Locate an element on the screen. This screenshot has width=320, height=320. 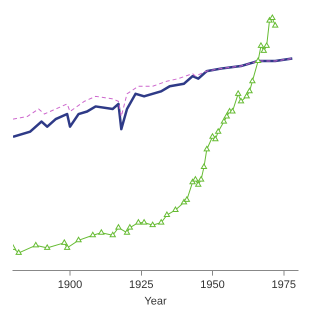
x-tick-label: 1950 is located at coordinates (212, 285).